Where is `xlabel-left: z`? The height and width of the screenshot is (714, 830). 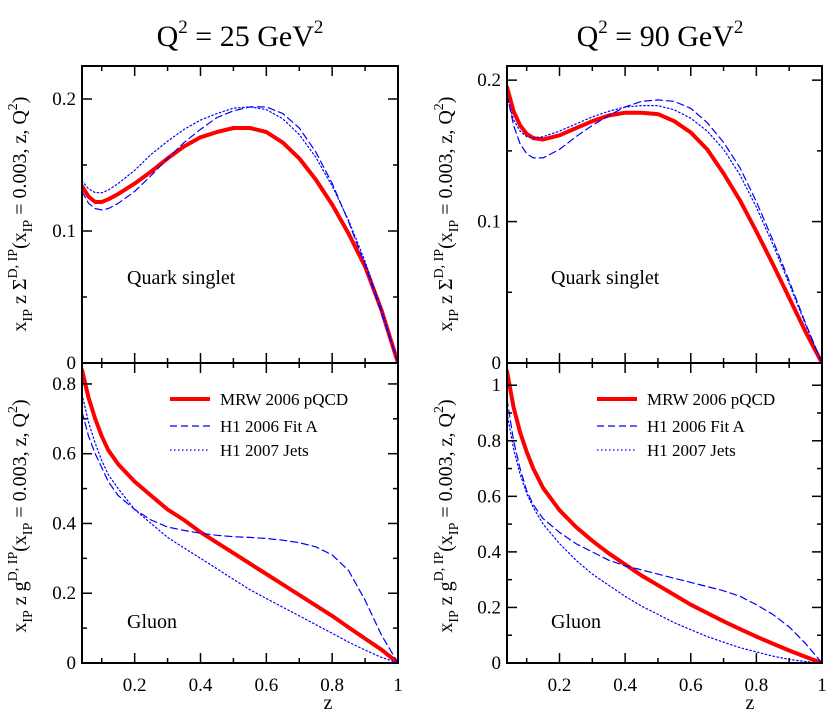 xlabel-left: z is located at coordinates (328, 703).